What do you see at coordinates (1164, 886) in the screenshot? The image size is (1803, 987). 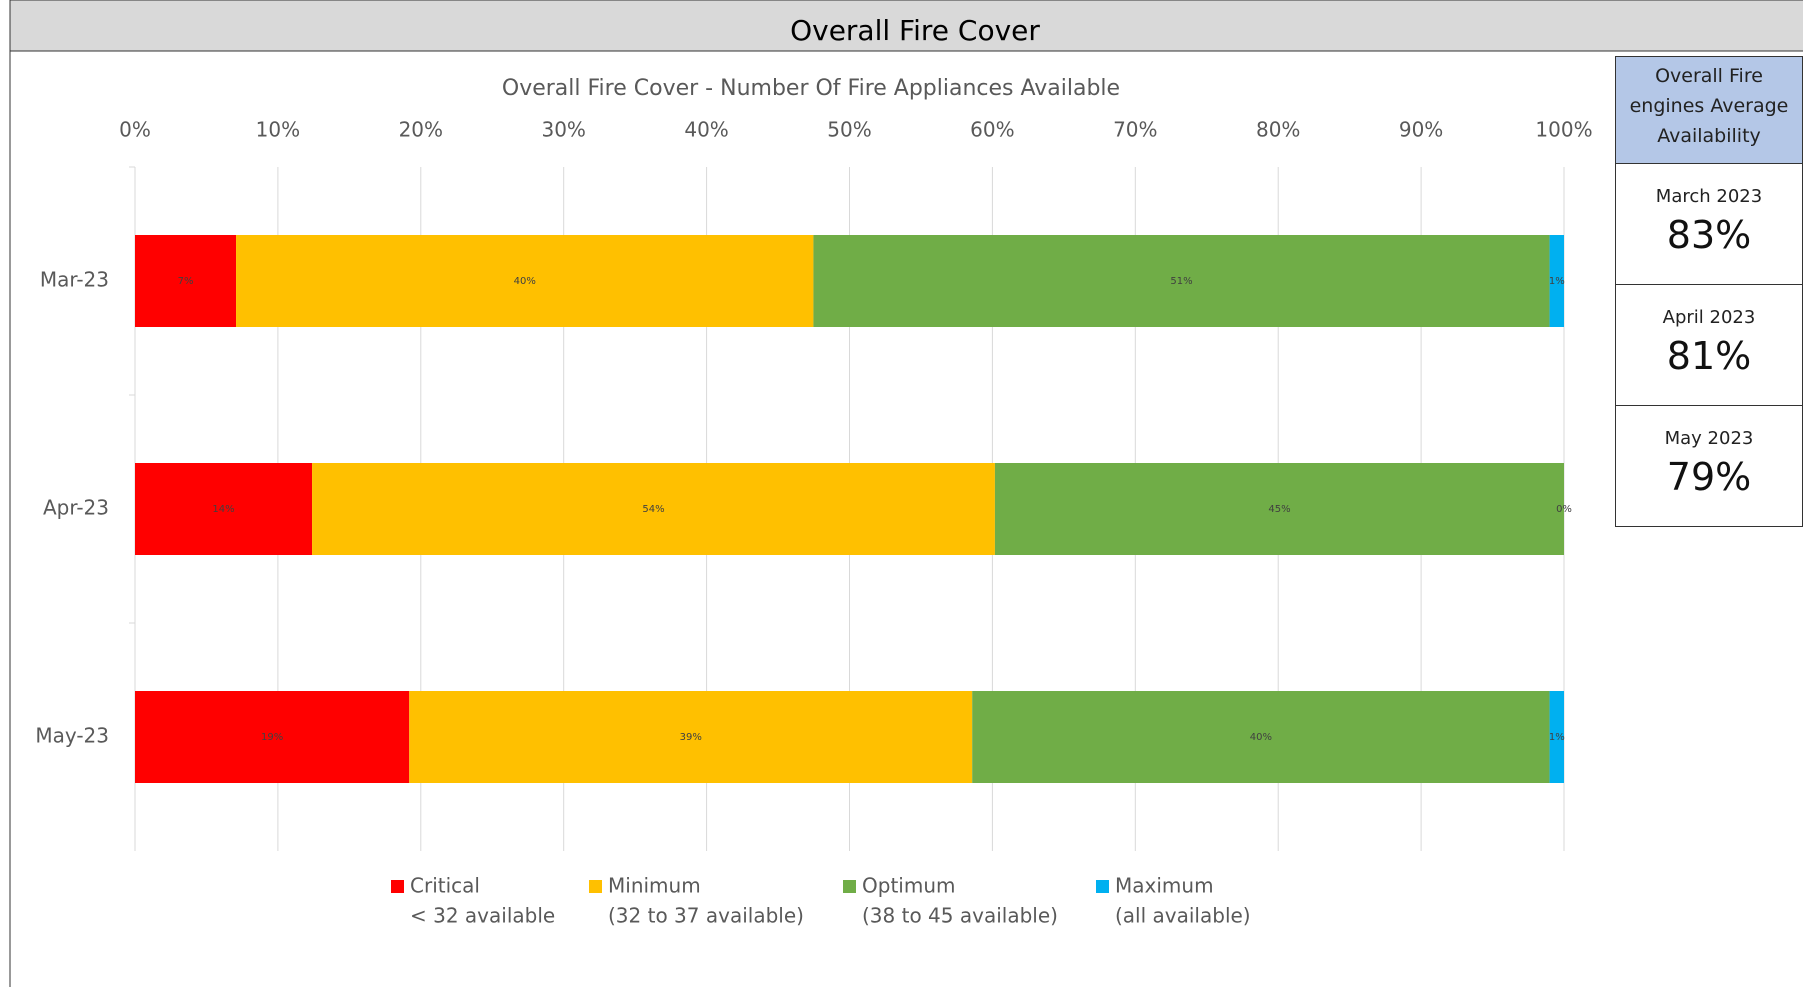 I see `legend-label: Maximum` at bounding box center [1164, 886].